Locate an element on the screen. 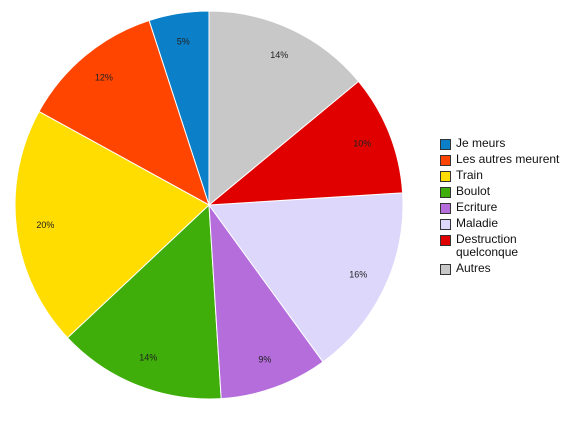  value-label: 20% is located at coordinates (45, 225).